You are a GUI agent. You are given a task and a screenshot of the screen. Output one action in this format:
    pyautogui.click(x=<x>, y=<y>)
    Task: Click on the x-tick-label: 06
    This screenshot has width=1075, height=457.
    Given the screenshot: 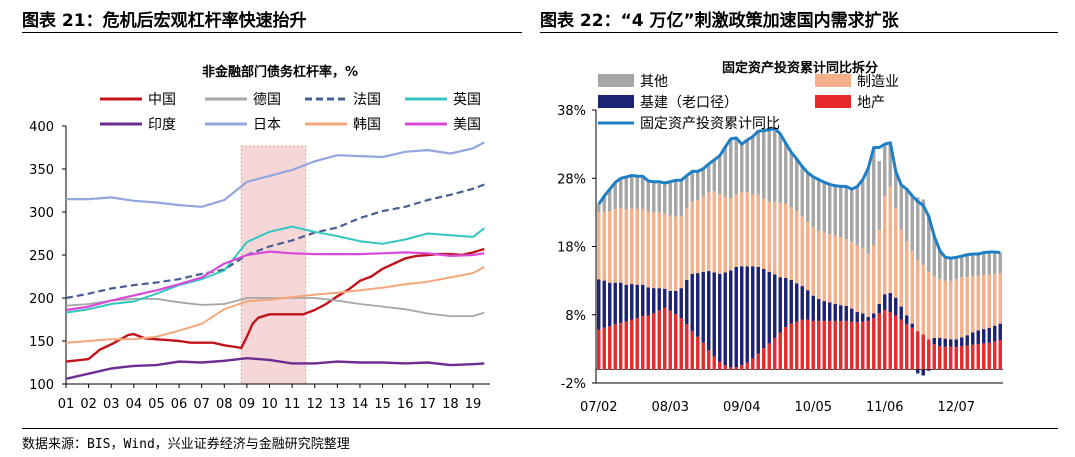 What is the action you would take?
    pyautogui.click(x=179, y=404)
    